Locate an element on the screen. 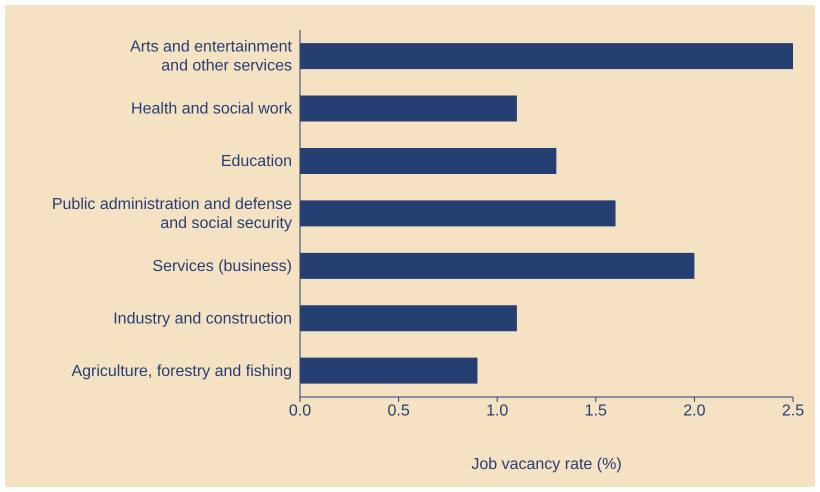  x-axis-title: Job vacancy rate (%) is located at coordinates (546, 464).